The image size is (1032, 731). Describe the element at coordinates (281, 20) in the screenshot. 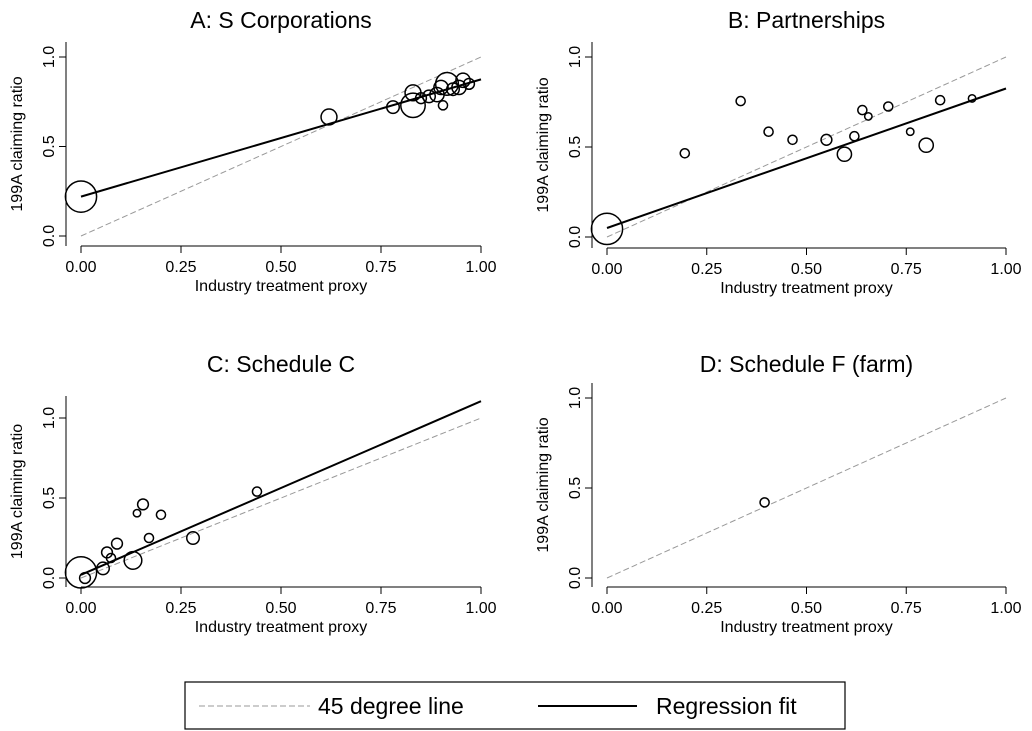

I see `panel-title: A: S Corporations` at that location.